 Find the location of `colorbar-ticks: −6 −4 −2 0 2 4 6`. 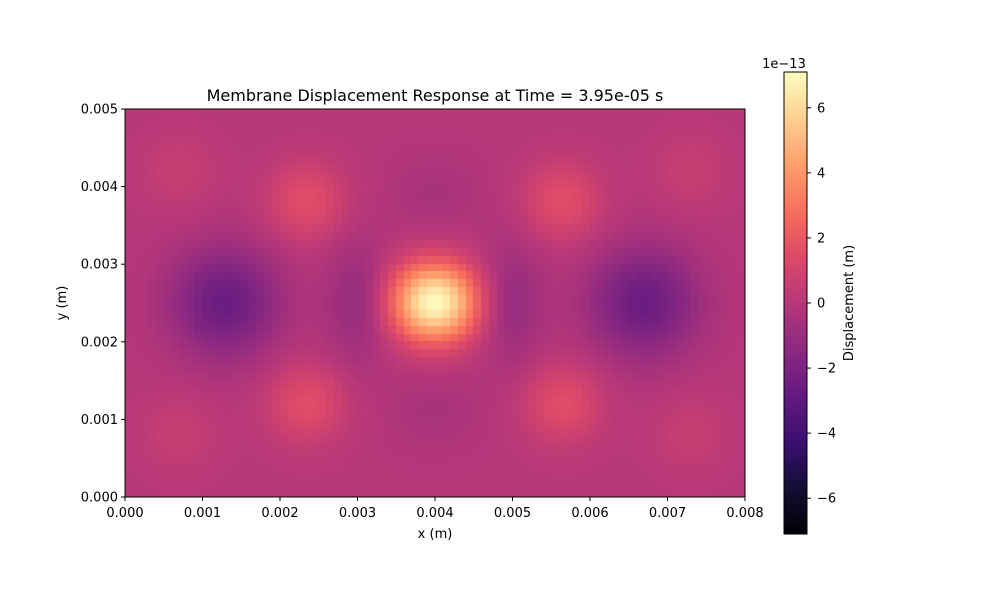

colorbar-ticks: −6 −4 −2 0 2 4 6 is located at coordinates (821, 304).